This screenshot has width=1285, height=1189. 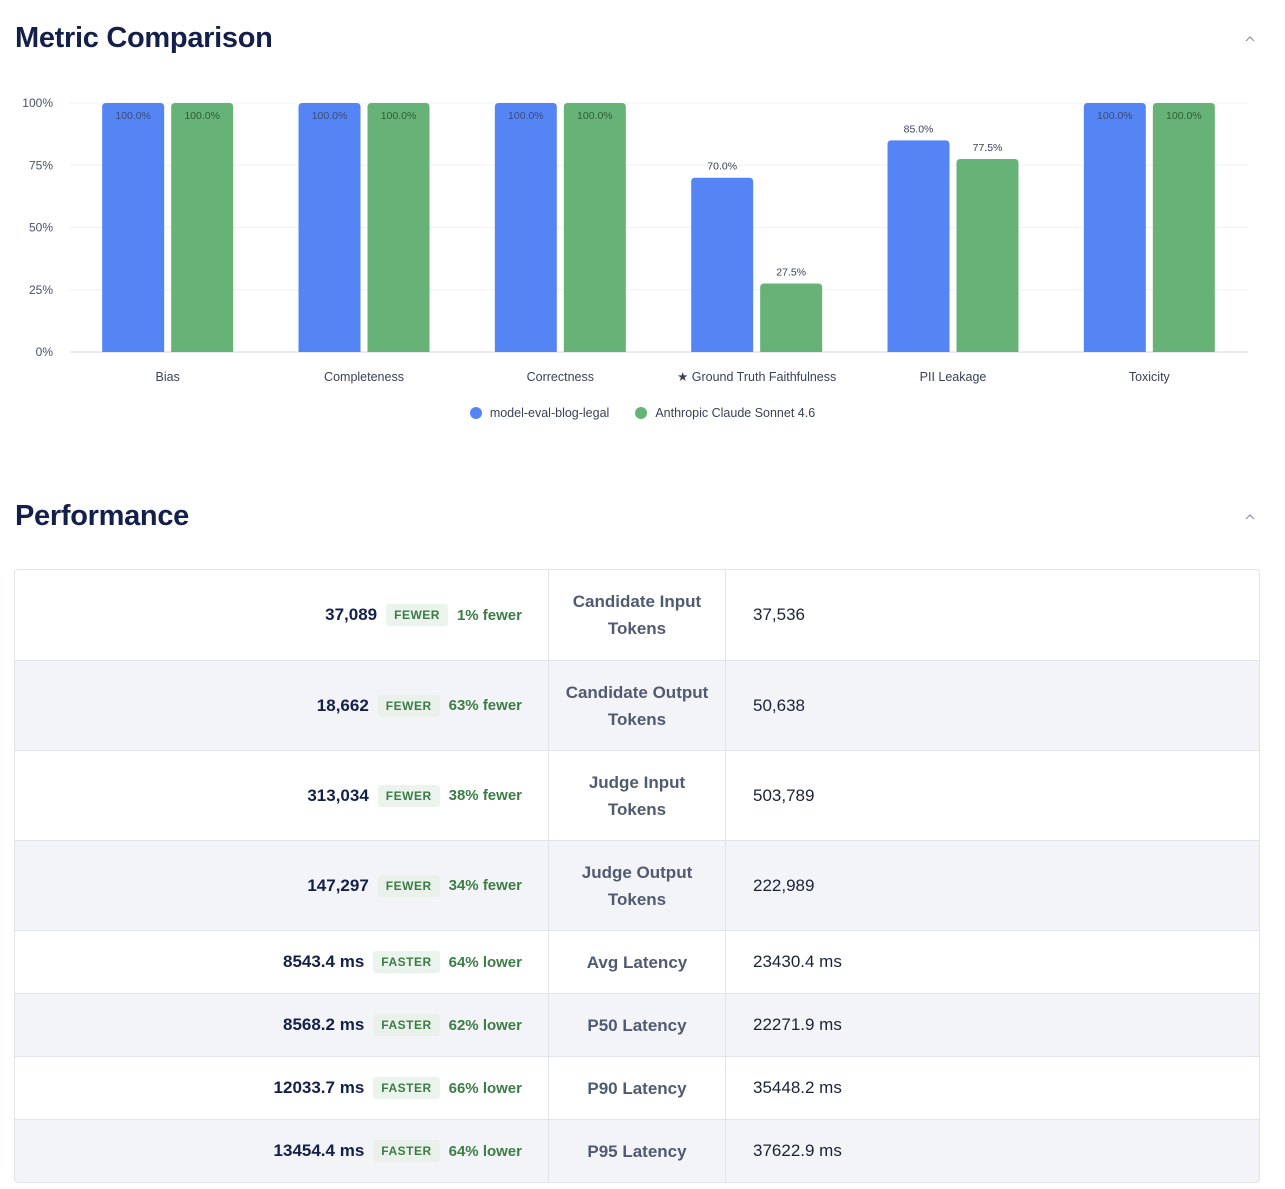 I want to click on left-value: 18,662, so click(x=342, y=705).